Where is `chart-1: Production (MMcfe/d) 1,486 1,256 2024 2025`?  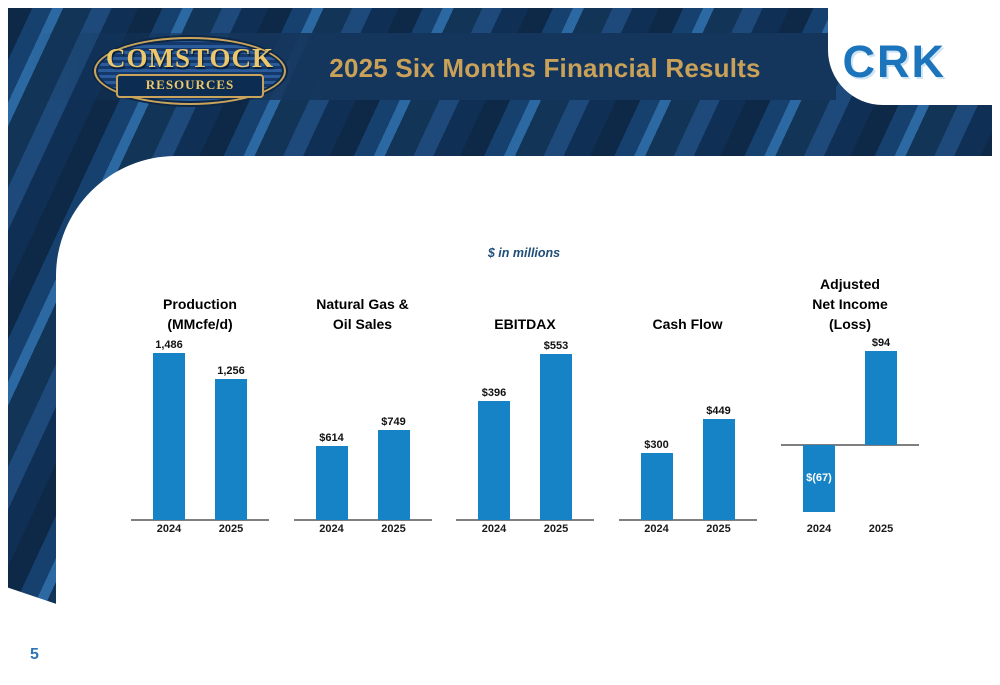 chart-1: Production (MMcfe/d) 1,486 1,256 2024 2025 is located at coordinates (200, 403).